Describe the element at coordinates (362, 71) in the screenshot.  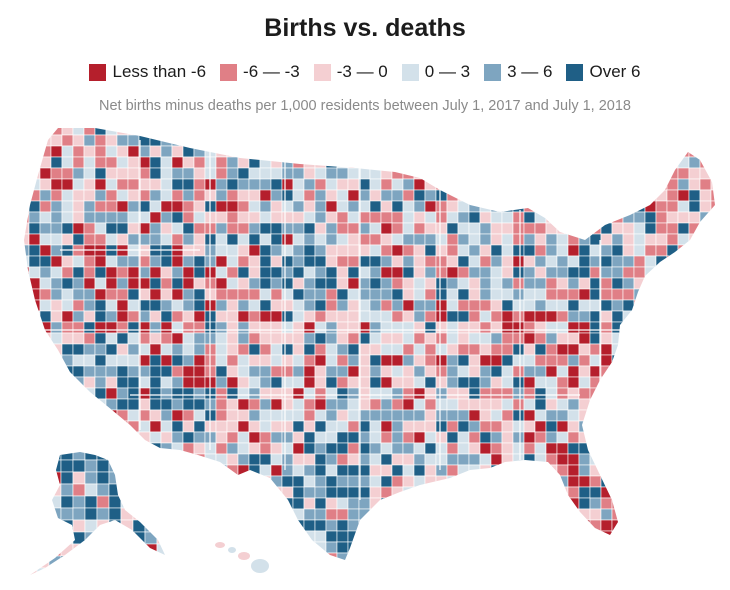
I see `legend-label: -3 — 0` at that location.